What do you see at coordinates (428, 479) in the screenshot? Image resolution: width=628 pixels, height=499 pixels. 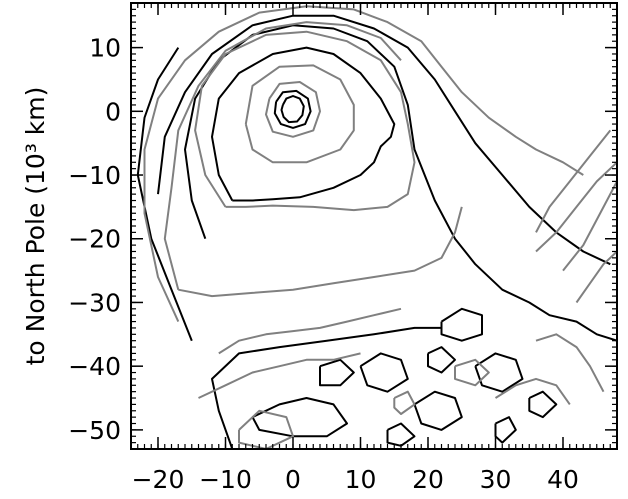 I see `x-tick-label: 20` at bounding box center [428, 479].